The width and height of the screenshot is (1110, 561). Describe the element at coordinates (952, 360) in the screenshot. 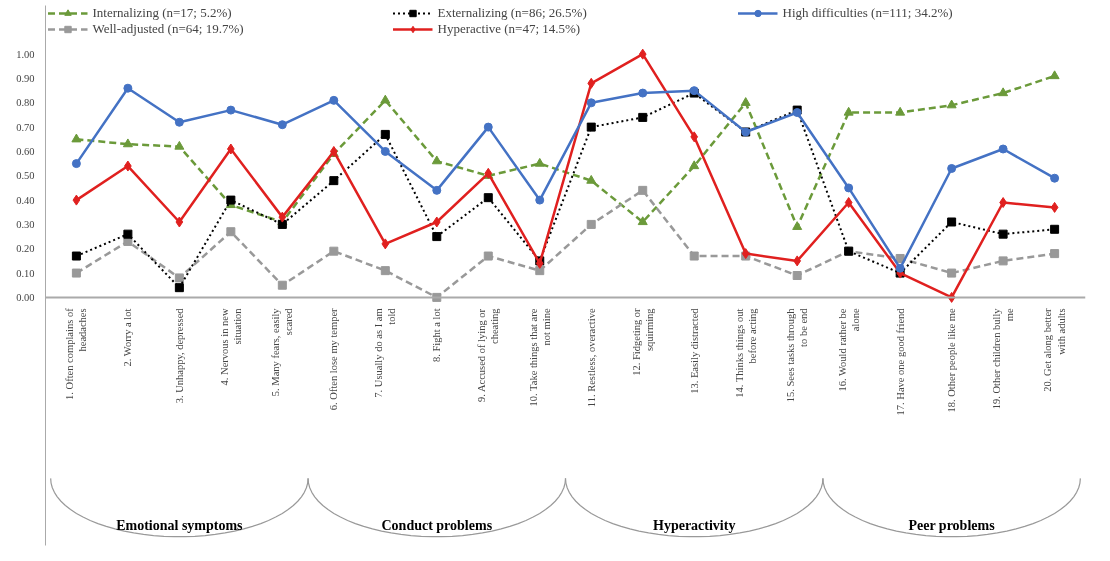

I see `x-tick-label: 18. Other people like me` at that location.